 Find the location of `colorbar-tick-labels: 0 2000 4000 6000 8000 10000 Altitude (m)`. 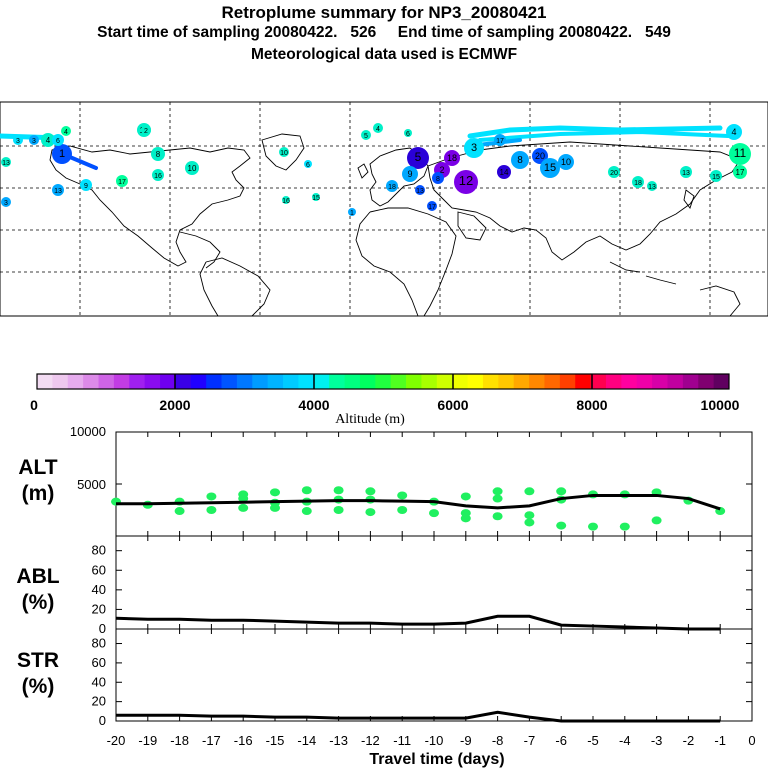

colorbar-tick-labels: 0 2000 4000 6000 8000 10000 Altitude (m) is located at coordinates (385, 412).